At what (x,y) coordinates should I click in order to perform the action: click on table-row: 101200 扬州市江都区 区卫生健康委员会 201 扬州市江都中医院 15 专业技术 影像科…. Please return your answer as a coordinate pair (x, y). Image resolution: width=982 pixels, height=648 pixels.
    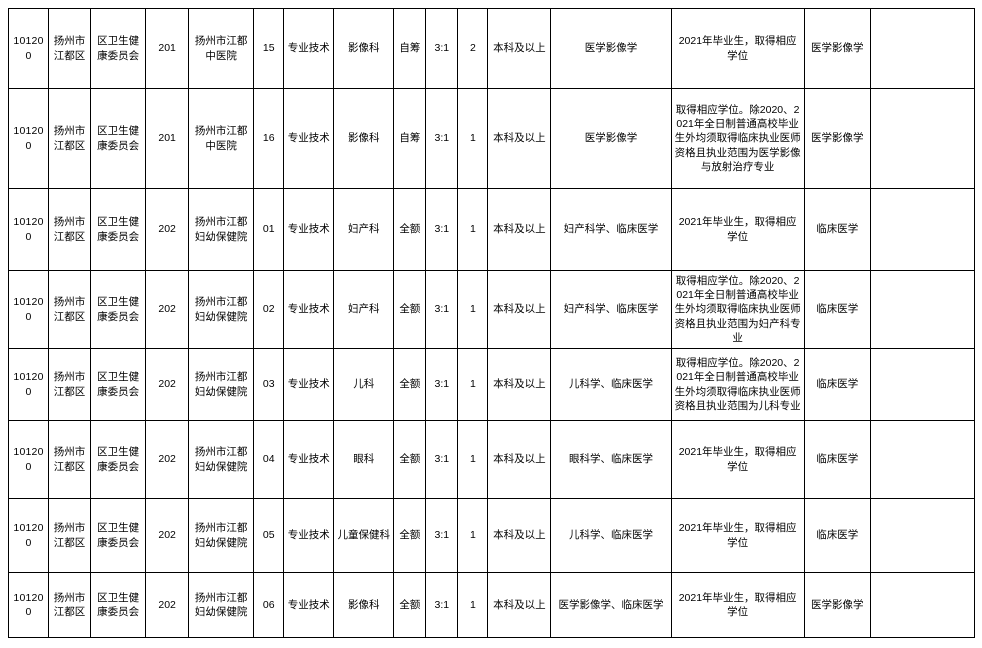
    Looking at the image, I should click on (491, 48).